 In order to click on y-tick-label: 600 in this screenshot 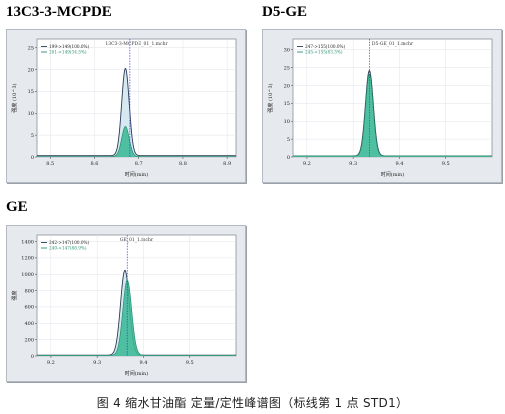, I will do `click(29, 308)`.